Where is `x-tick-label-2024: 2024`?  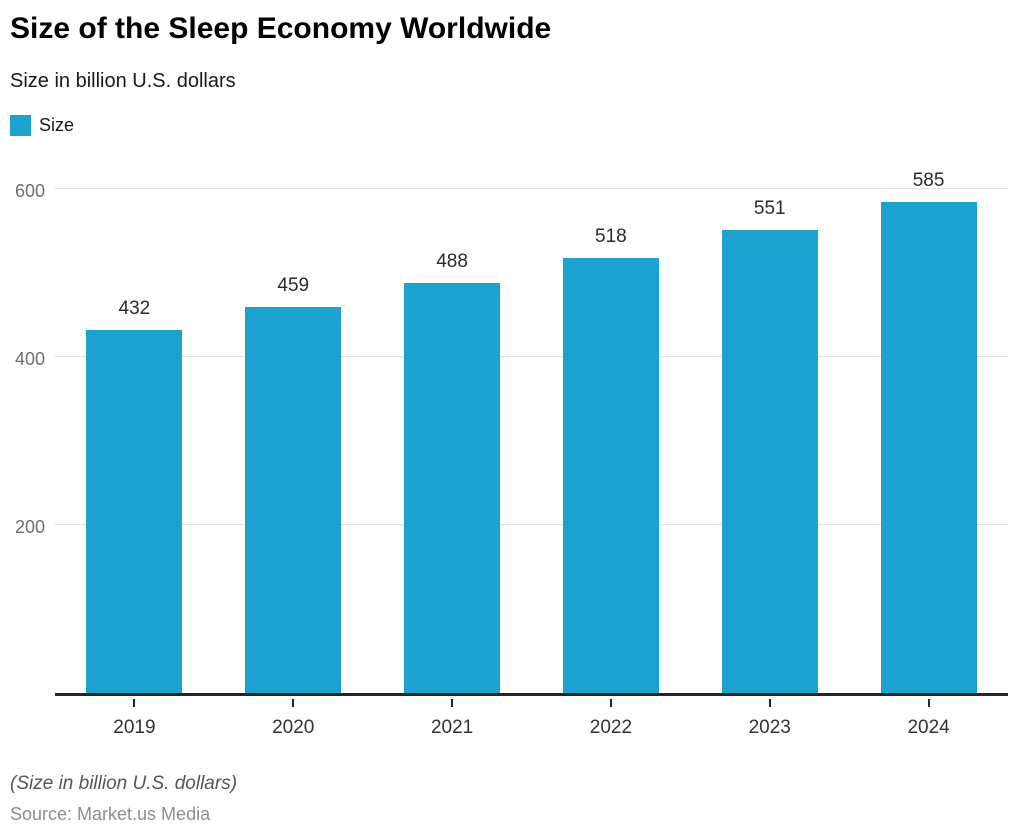
x-tick-label-2024: 2024 is located at coordinates (928, 727).